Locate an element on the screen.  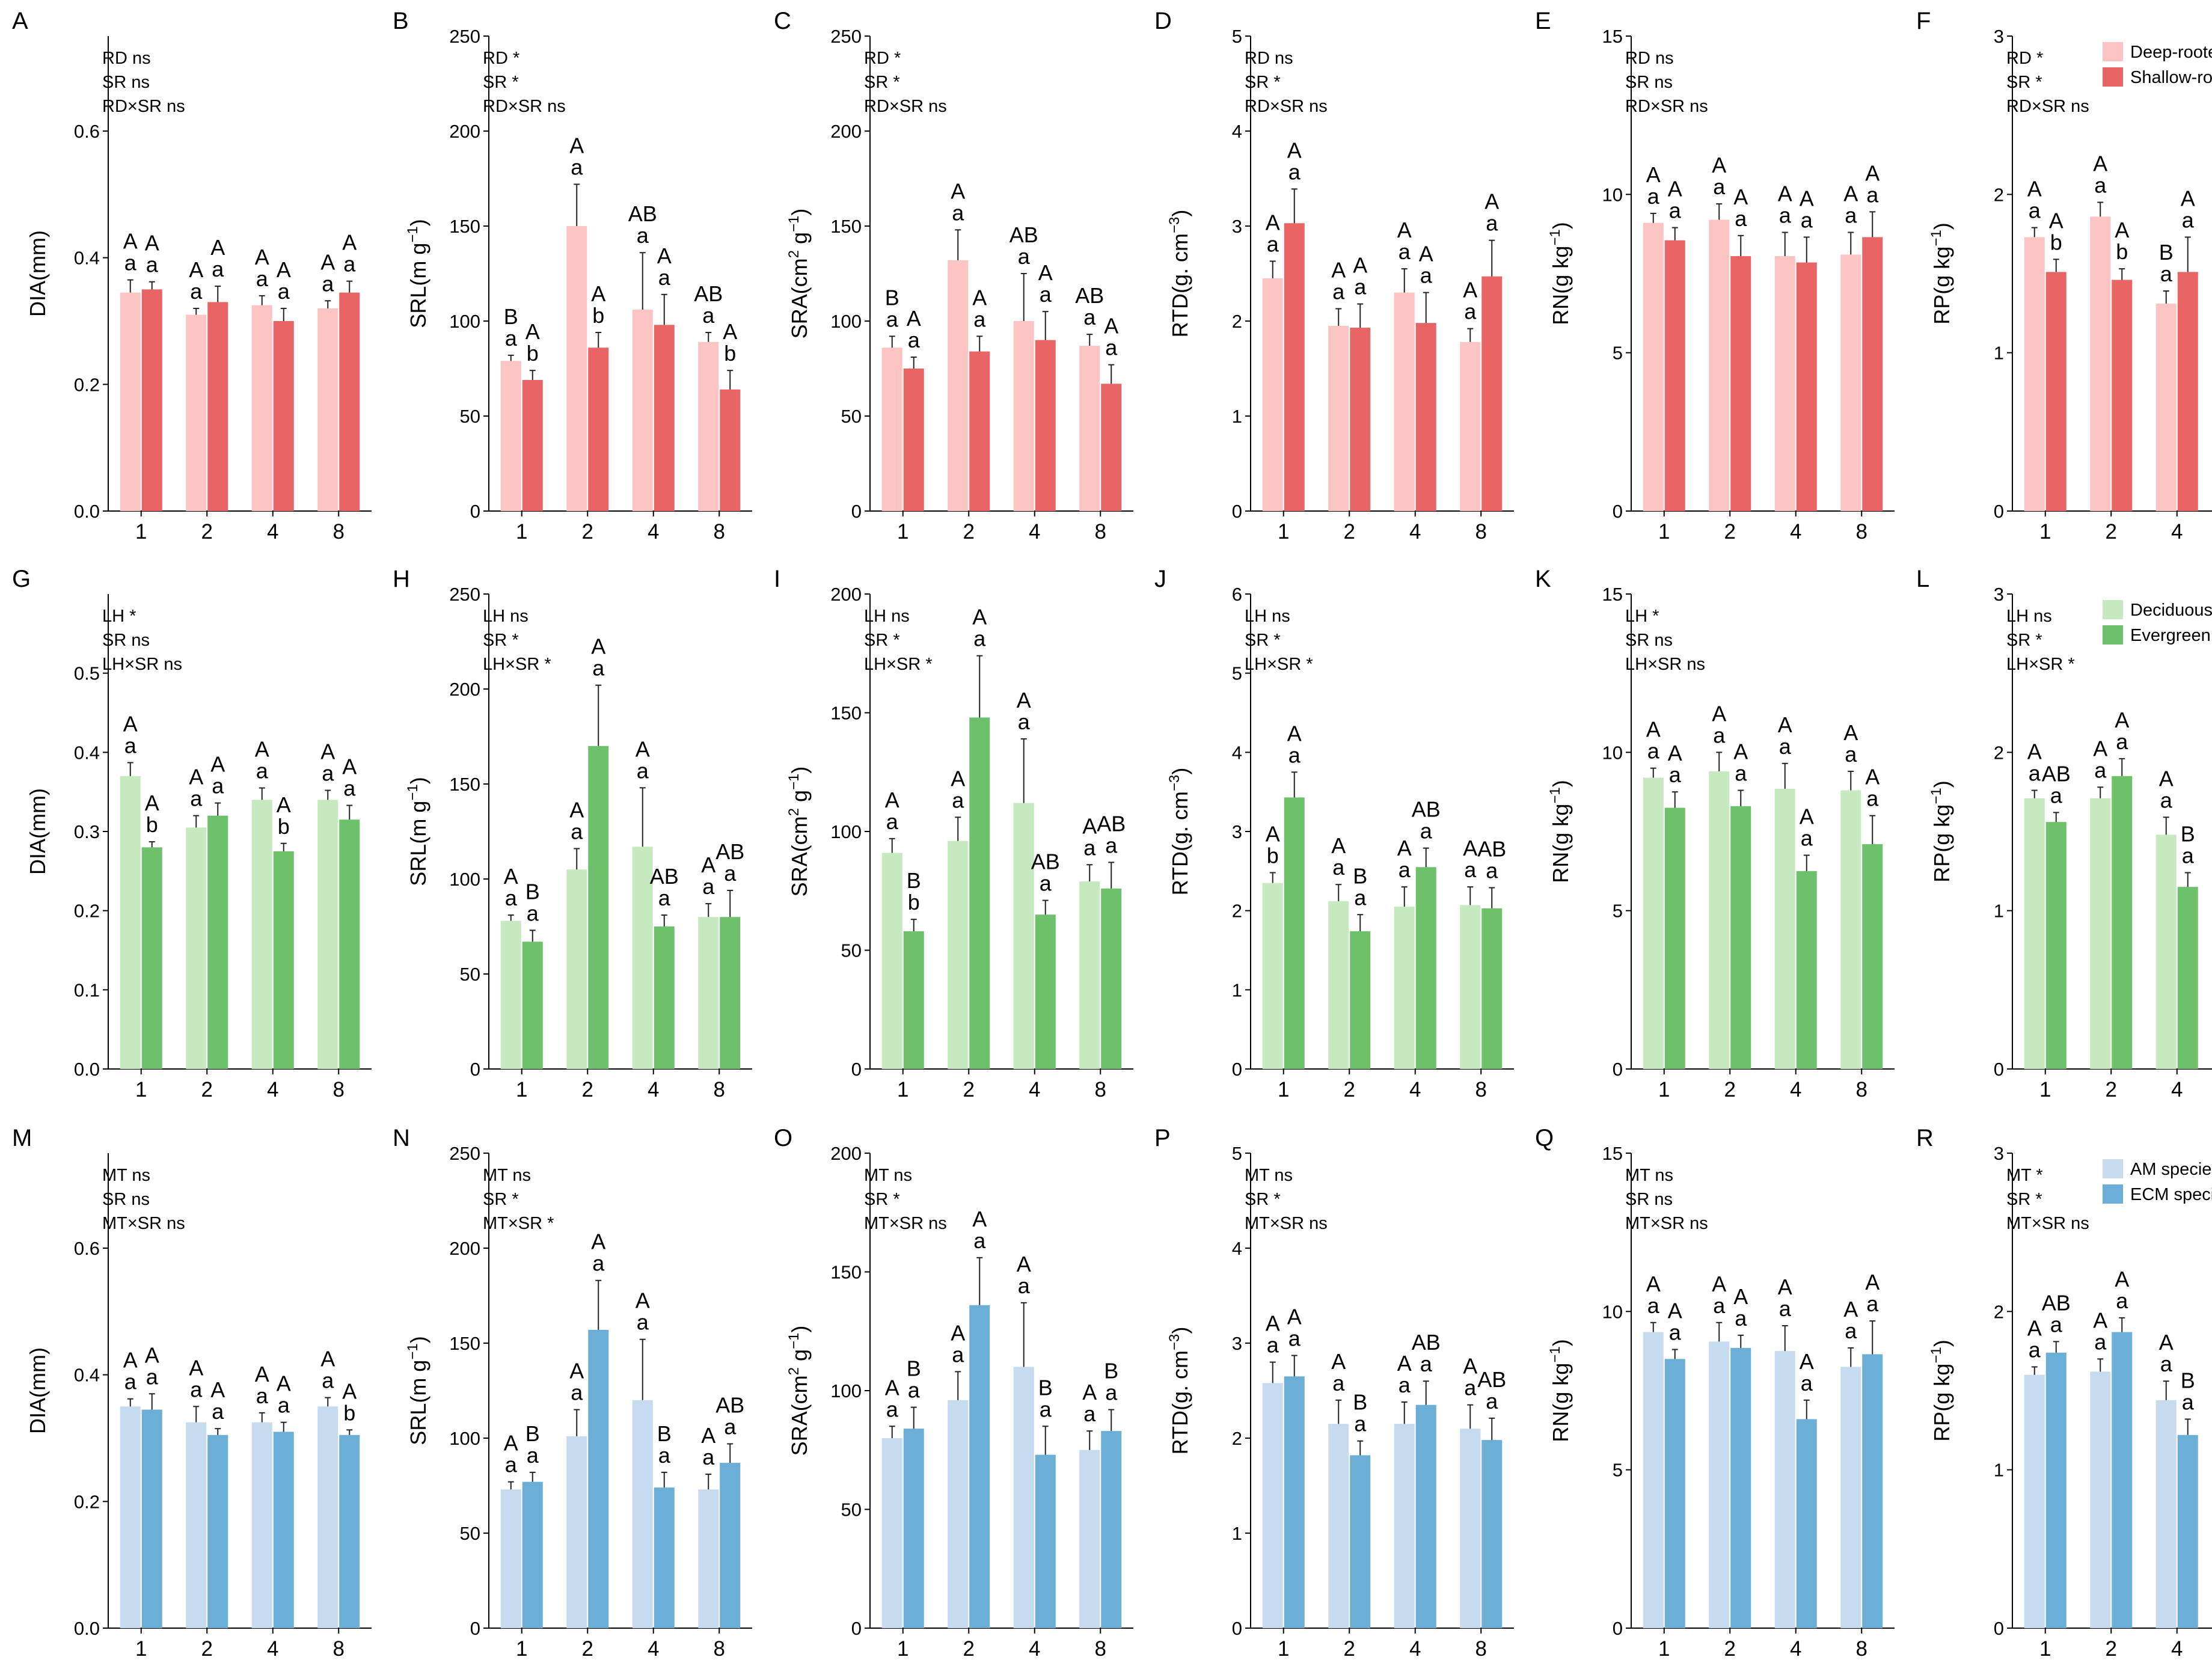
y-tick-label: 3 is located at coordinates (1237, 226).